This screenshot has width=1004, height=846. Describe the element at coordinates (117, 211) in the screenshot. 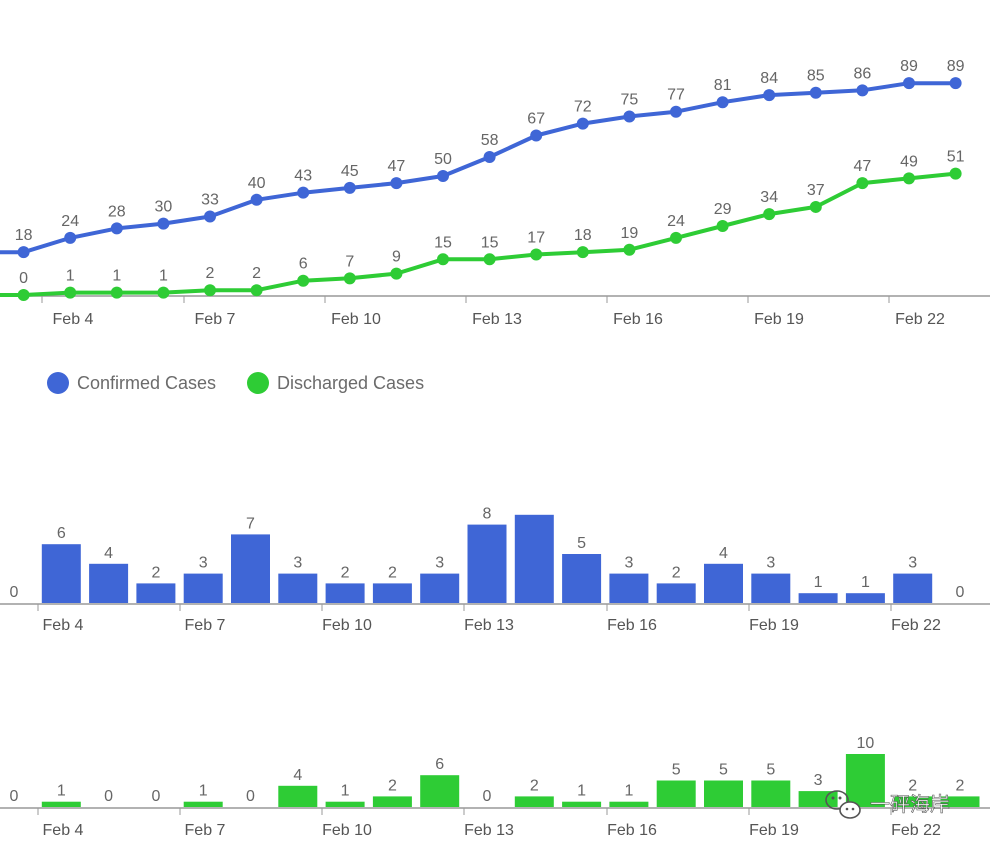

I see `data-label: 28` at that location.